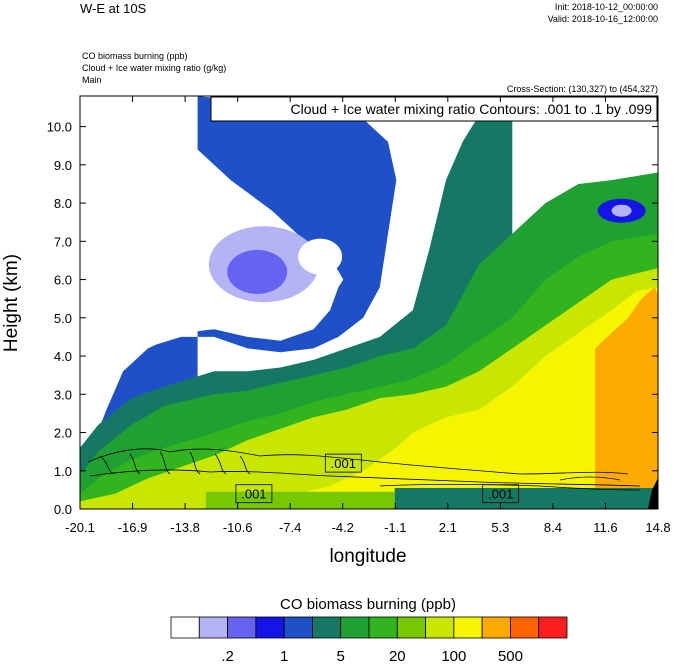  I want to click on y-tick-label: 7.0, so click(63, 241).